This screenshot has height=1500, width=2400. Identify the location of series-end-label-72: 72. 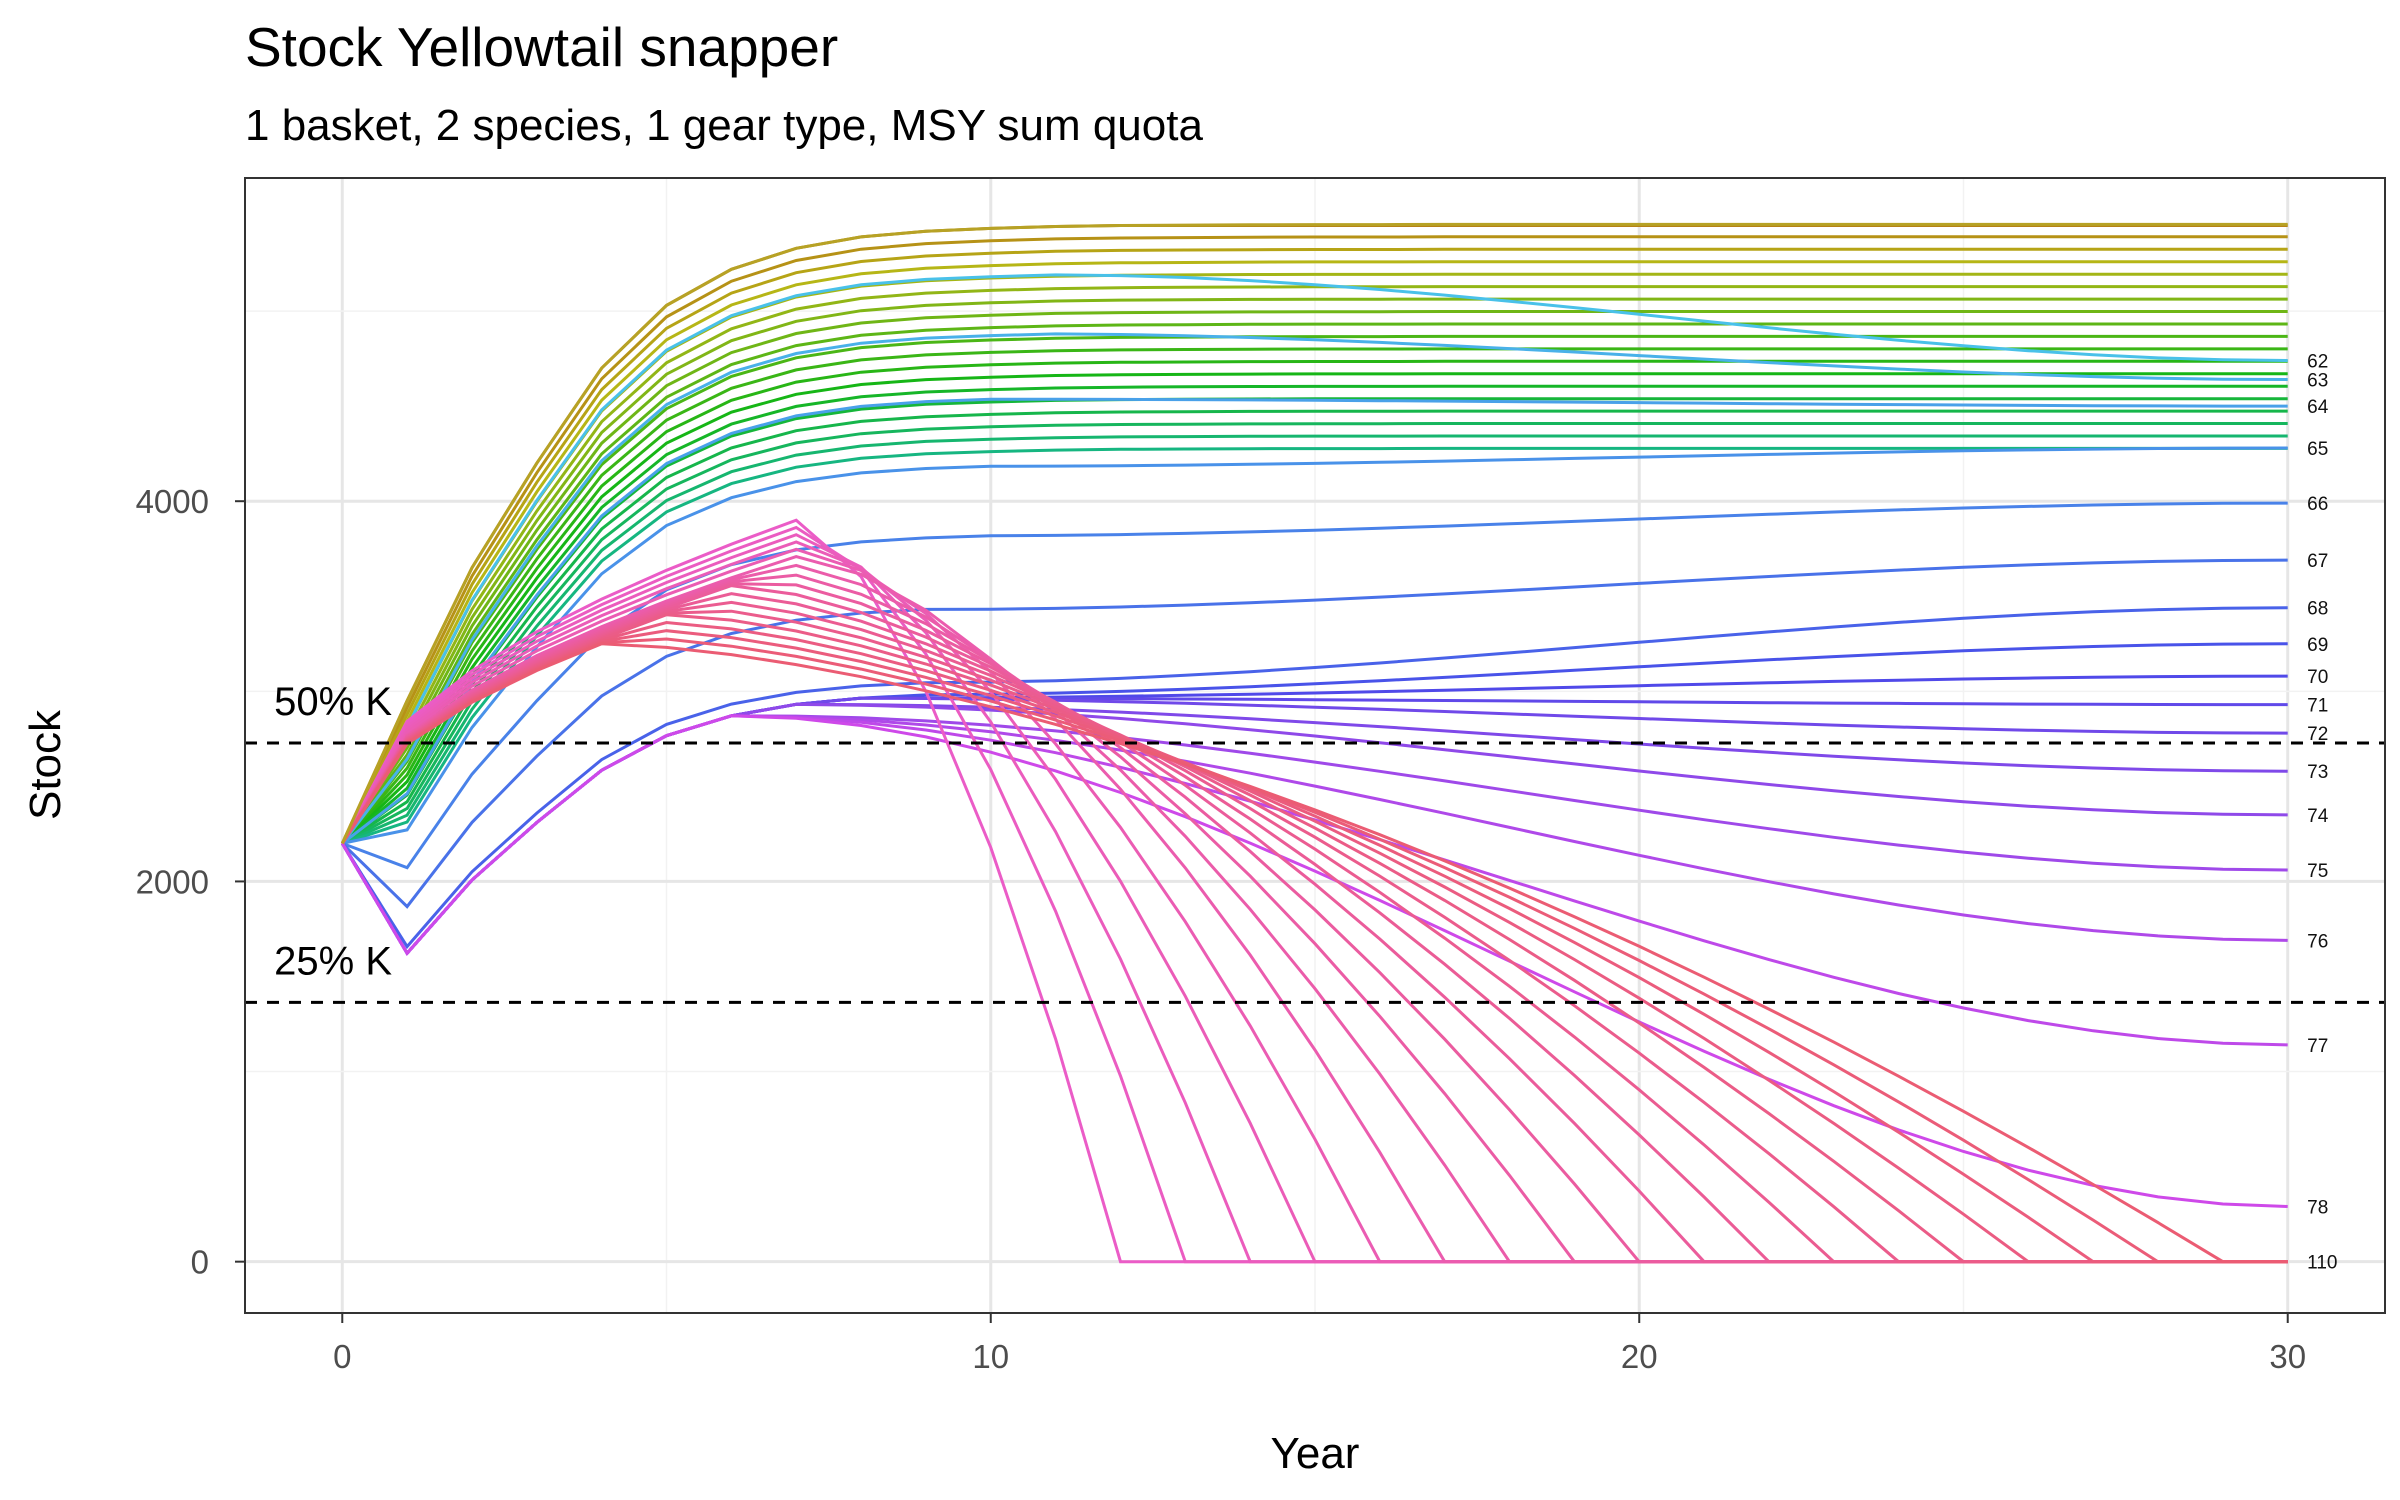
(2317, 734).